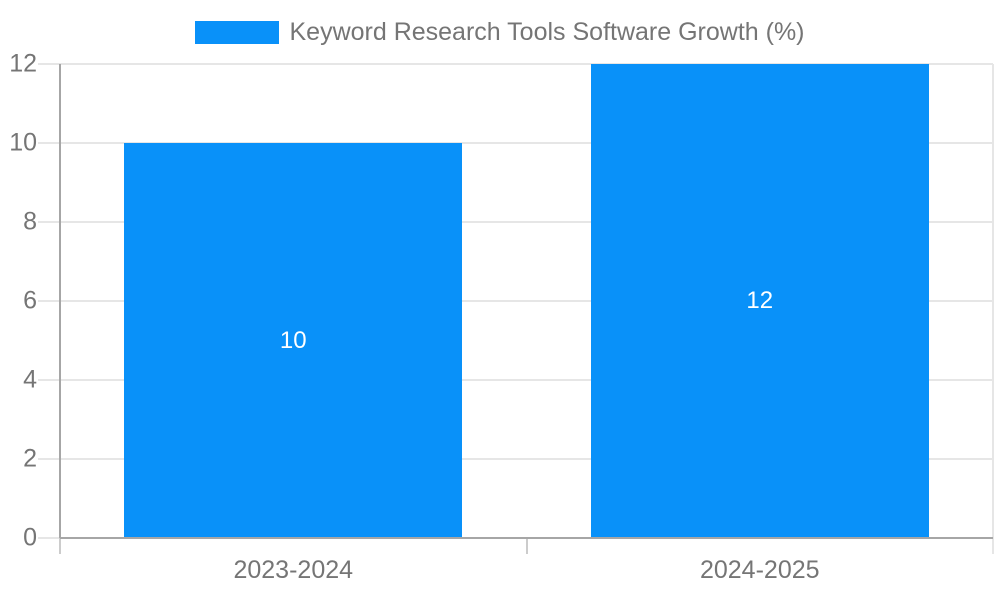 The height and width of the screenshot is (600, 1000). I want to click on bar-value-label: 10, so click(293, 340).